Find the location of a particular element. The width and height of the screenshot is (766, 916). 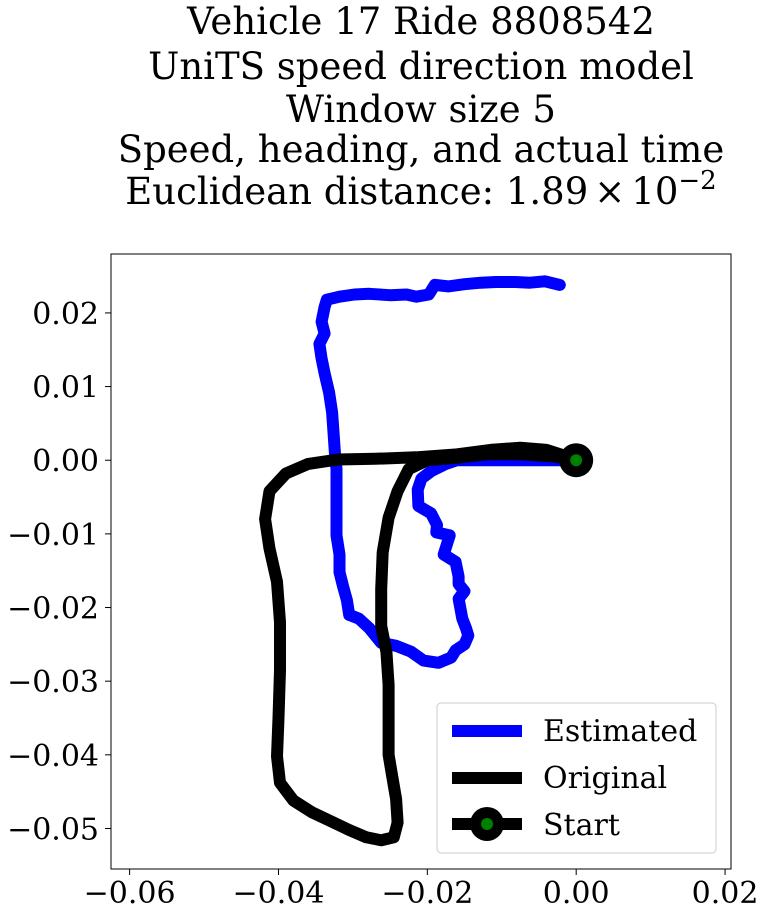

y-tick-label: −0.03 is located at coordinates (53, 682).